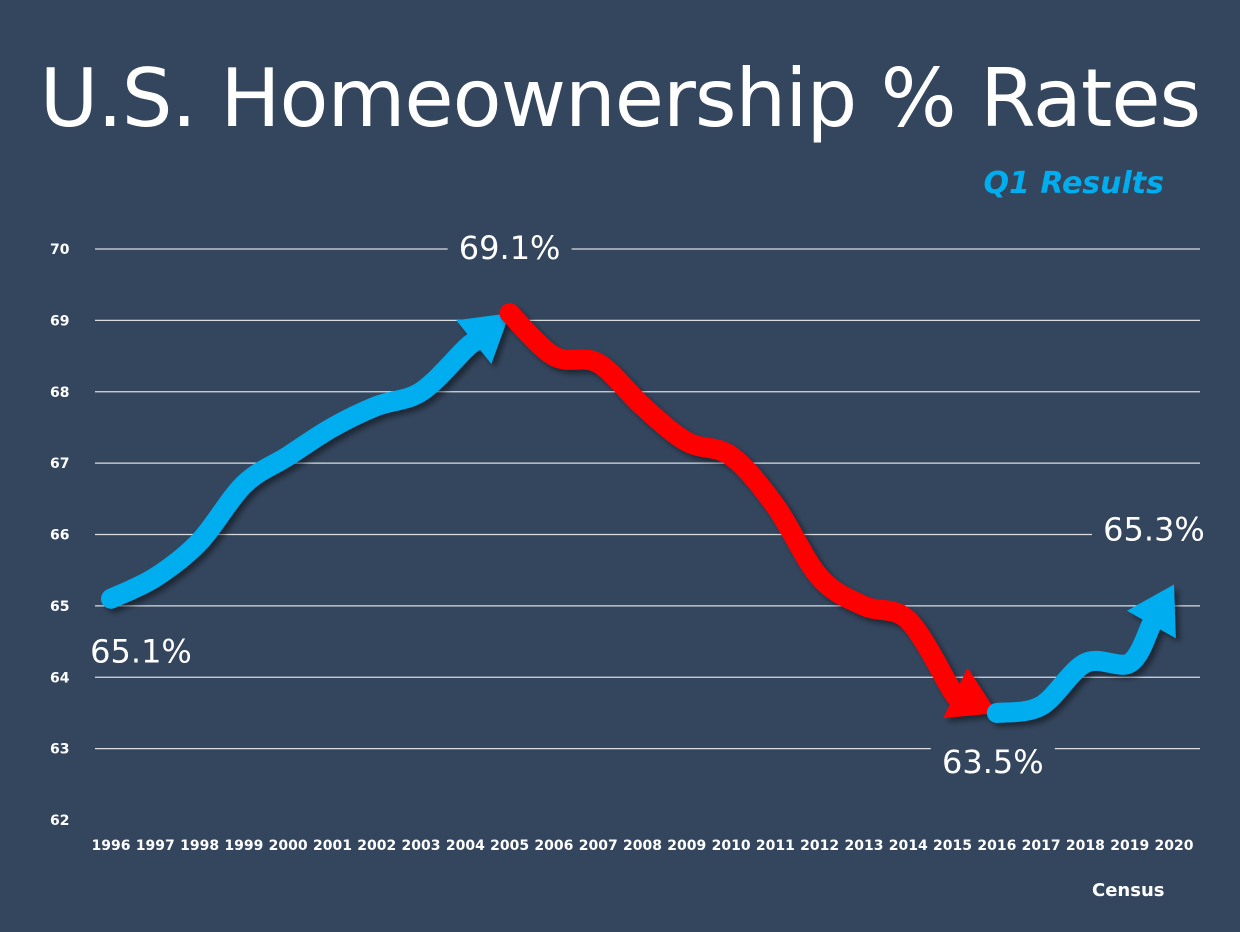 The height and width of the screenshot is (932, 1240). What do you see at coordinates (1073, 183) in the screenshot?
I see `chart-subtitle: Q1 Results` at bounding box center [1073, 183].